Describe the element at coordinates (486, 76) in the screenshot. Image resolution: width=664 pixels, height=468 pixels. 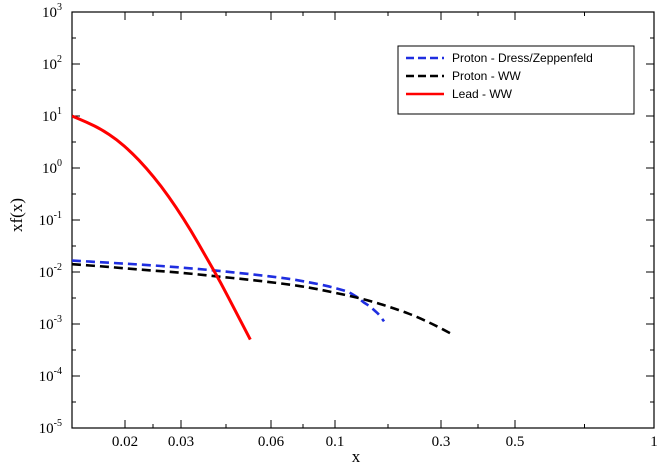
I see `legend-label-2: Proton - WW` at that location.